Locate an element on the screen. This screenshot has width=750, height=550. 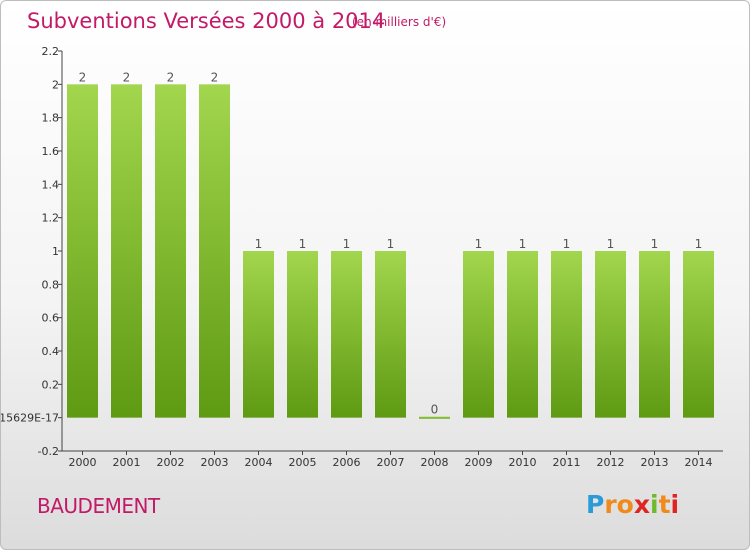
bar-2008 is located at coordinates (434, 417).